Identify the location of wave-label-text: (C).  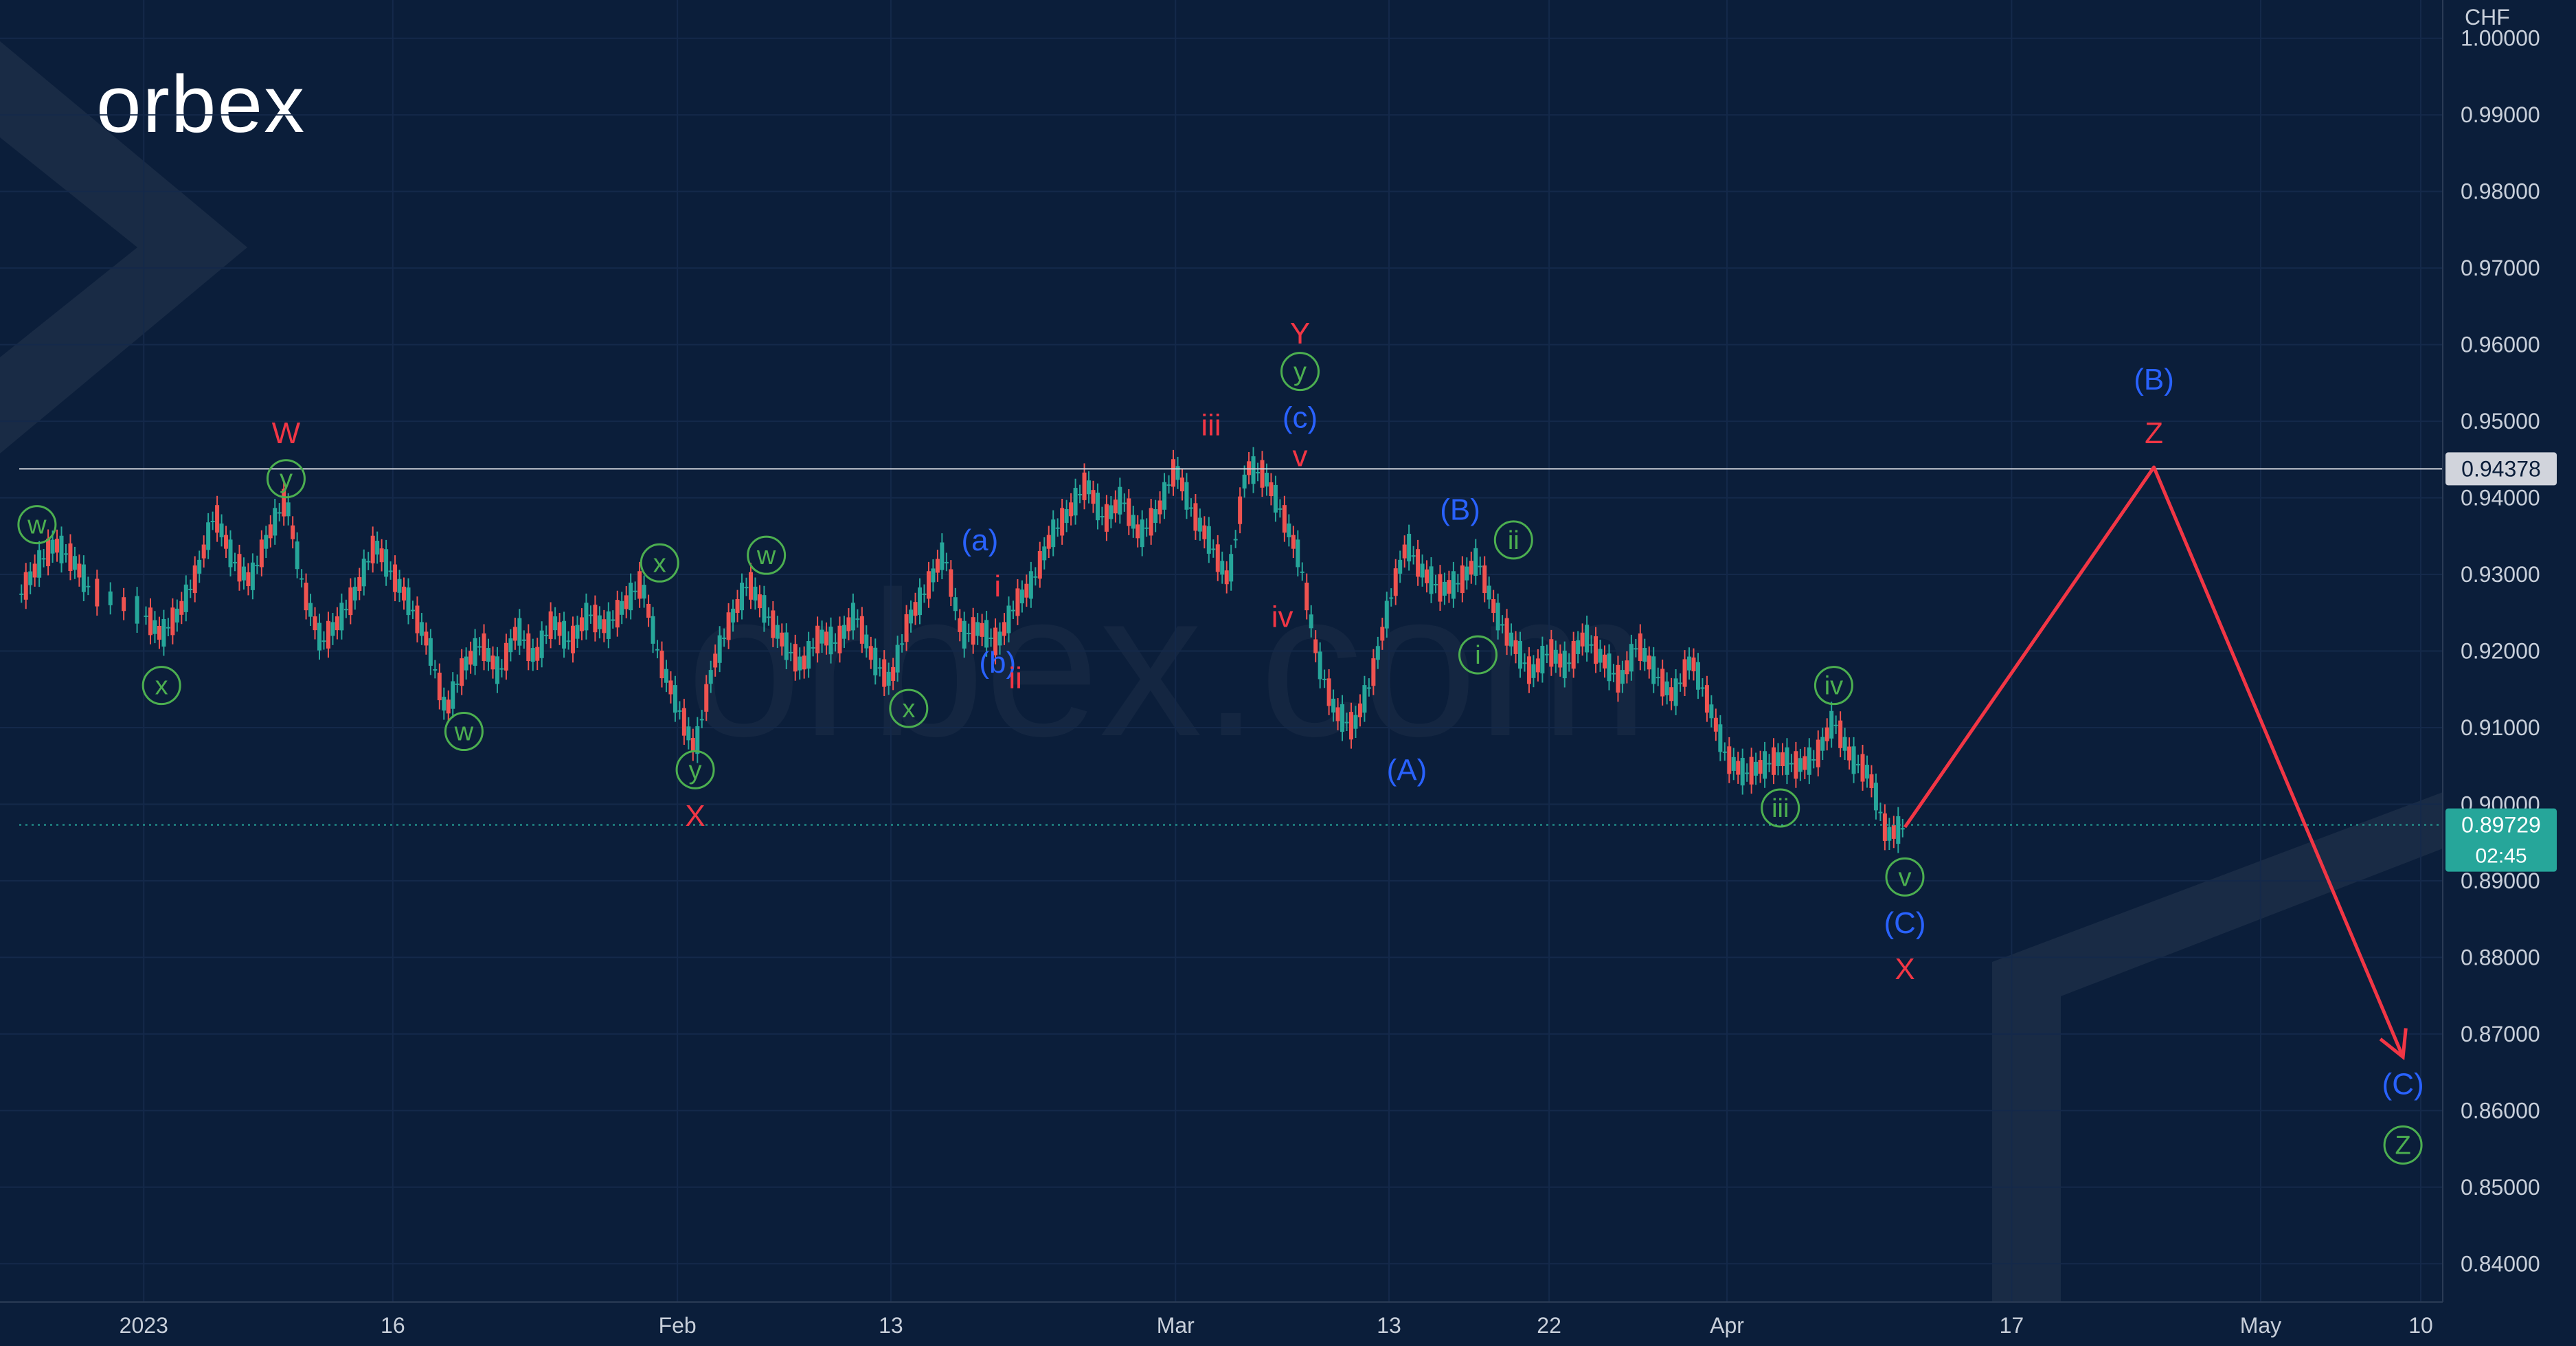
(2403, 1084).